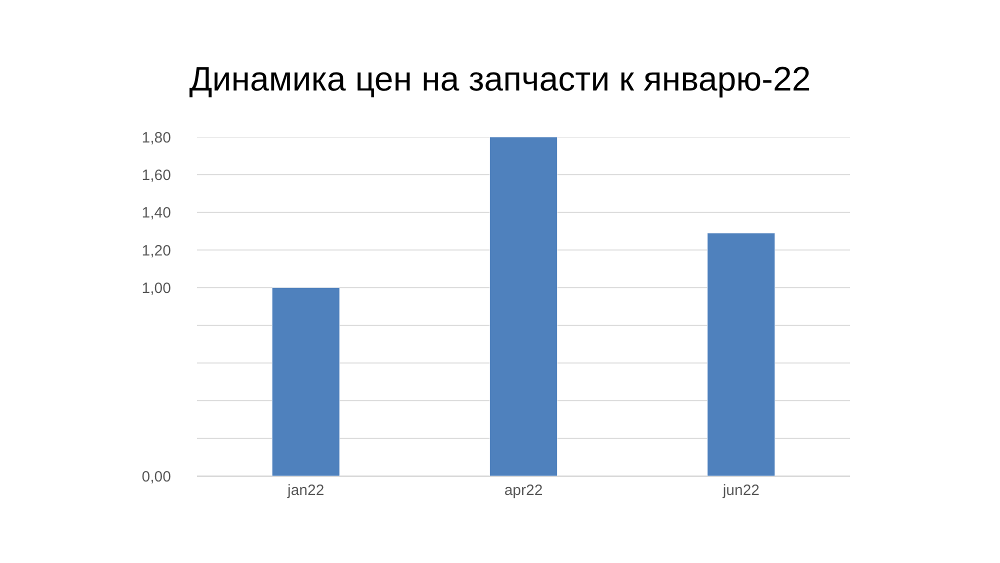  I want to click on y-tick-label: 0,00, so click(156, 477).